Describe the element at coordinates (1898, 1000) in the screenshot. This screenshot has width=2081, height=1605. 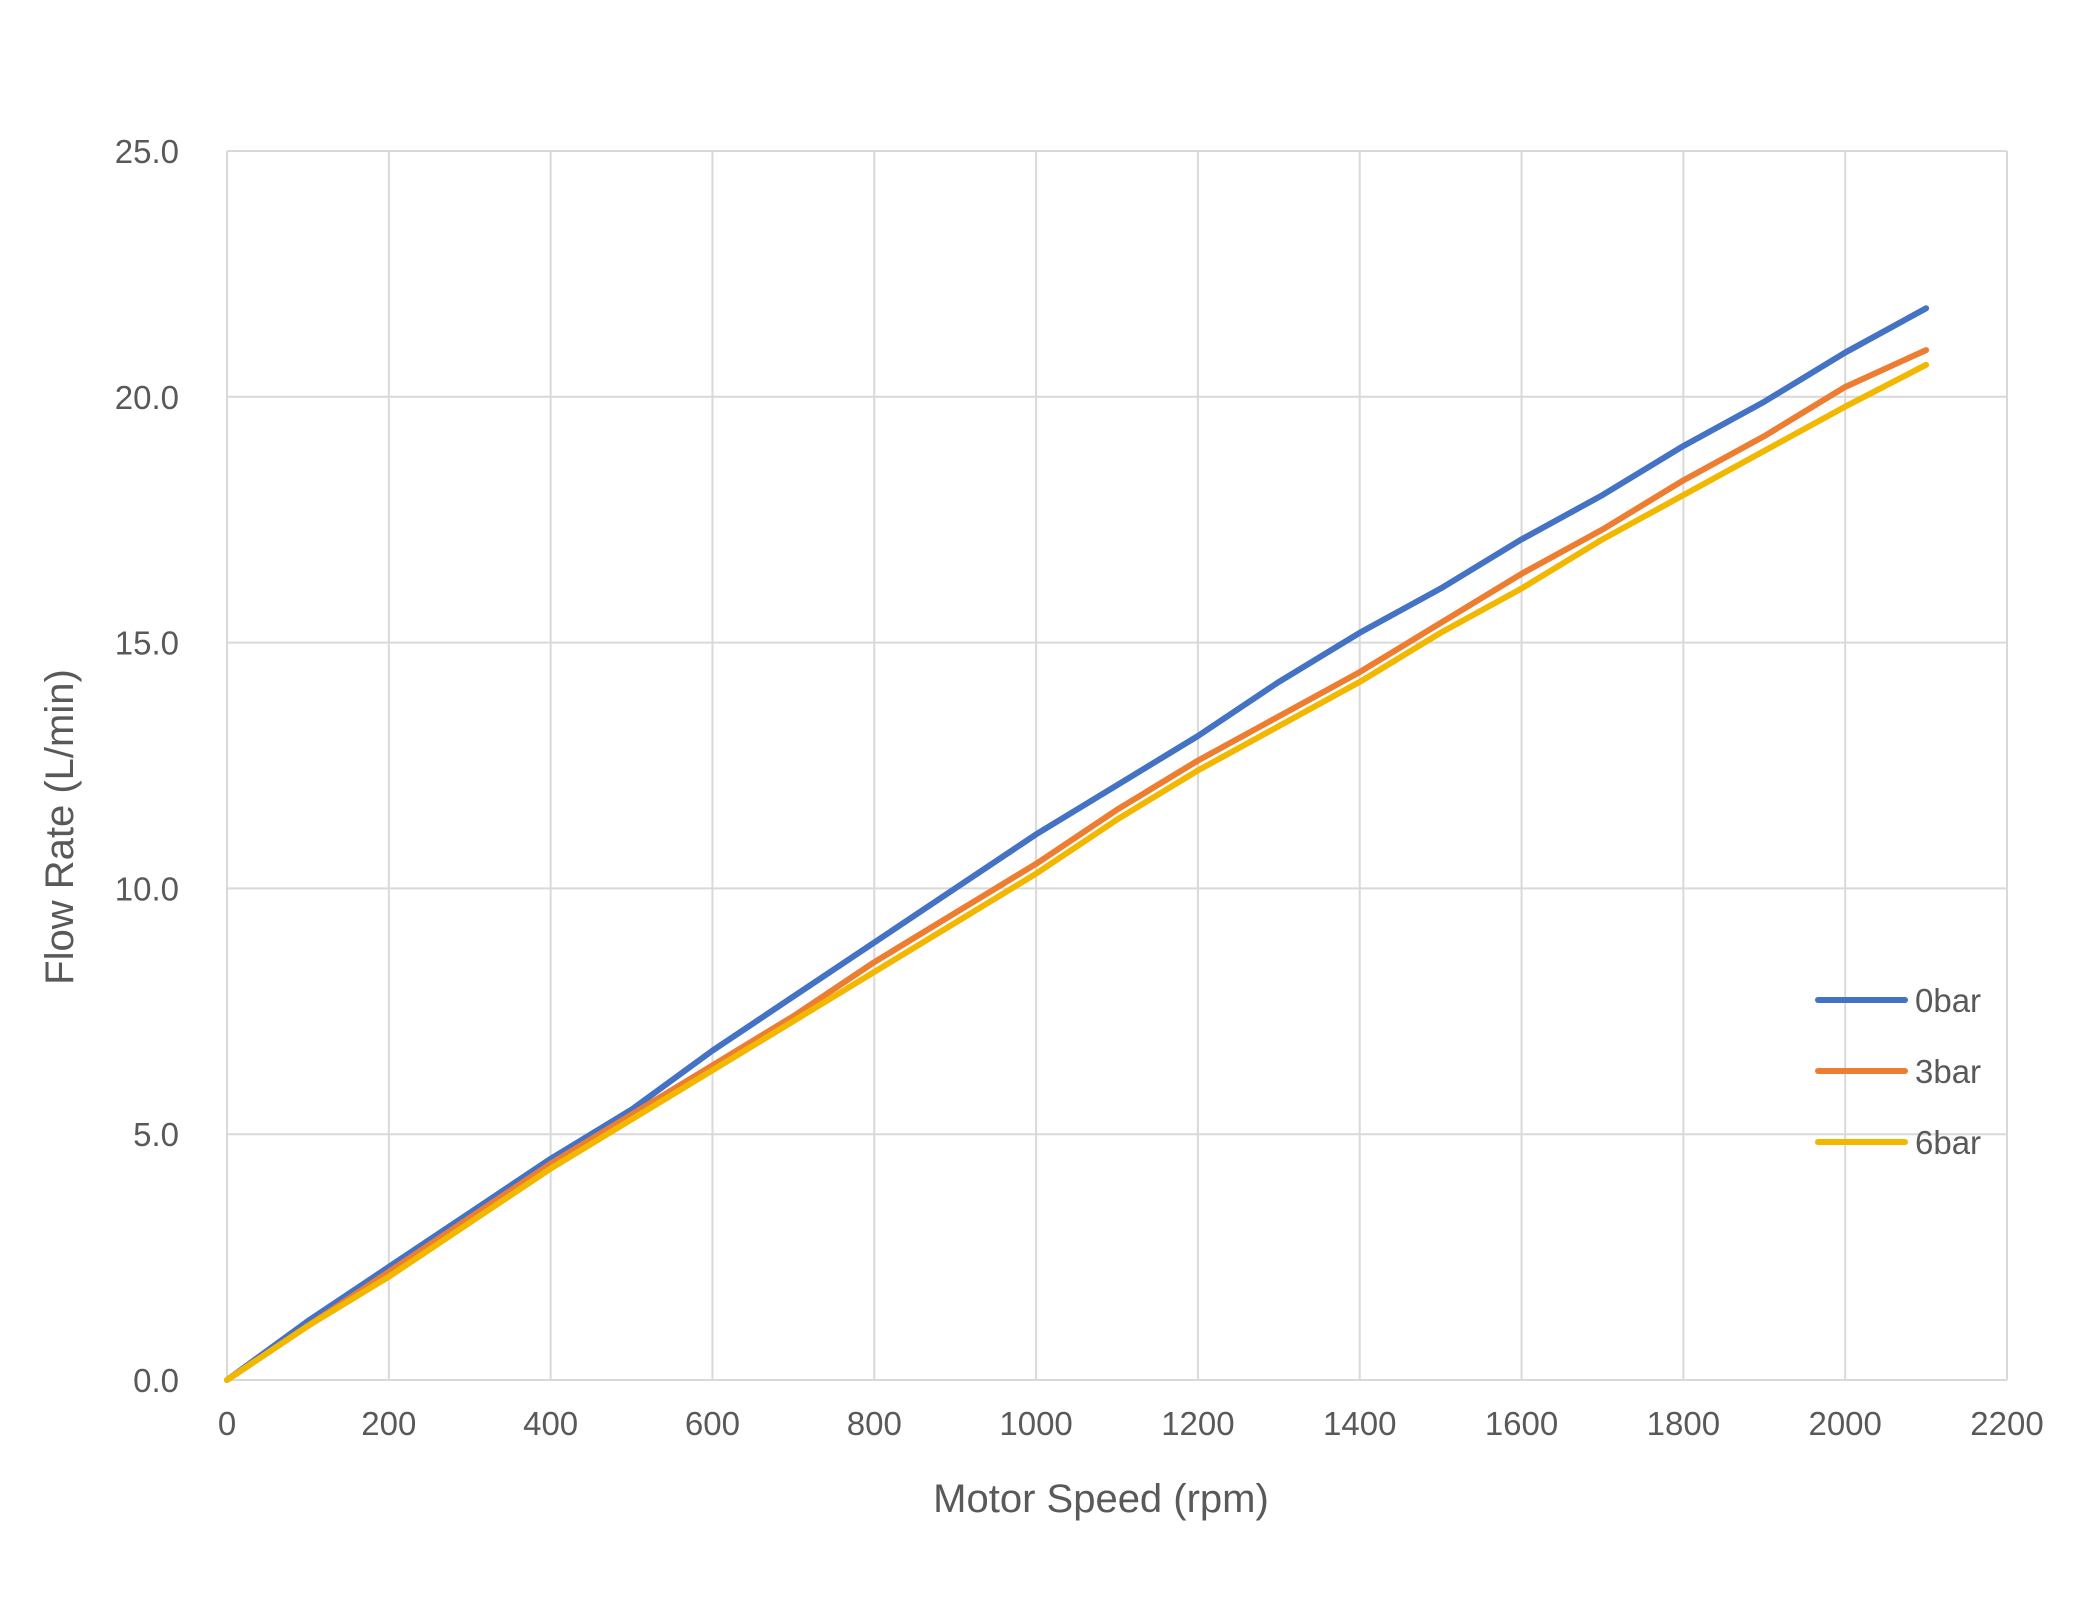
I see `legend-item-0bar: 0bar` at that location.